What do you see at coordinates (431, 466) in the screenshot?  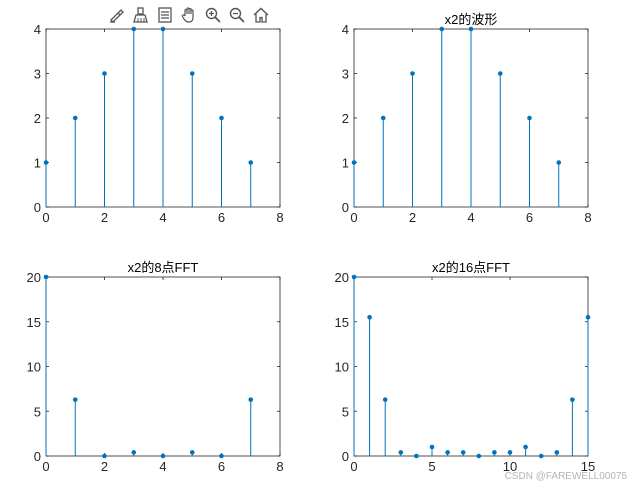 I see `x-tick-label: 5` at bounding box center [431, 466].